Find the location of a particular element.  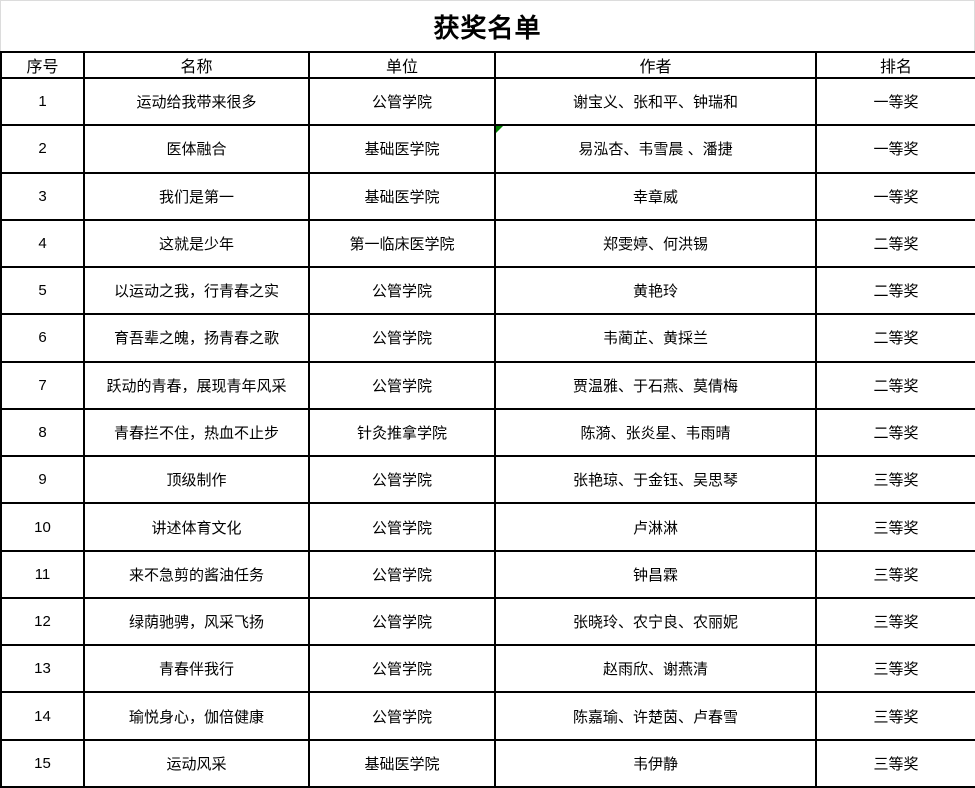

cell-no: 4 is located at coordinates (42, 243).